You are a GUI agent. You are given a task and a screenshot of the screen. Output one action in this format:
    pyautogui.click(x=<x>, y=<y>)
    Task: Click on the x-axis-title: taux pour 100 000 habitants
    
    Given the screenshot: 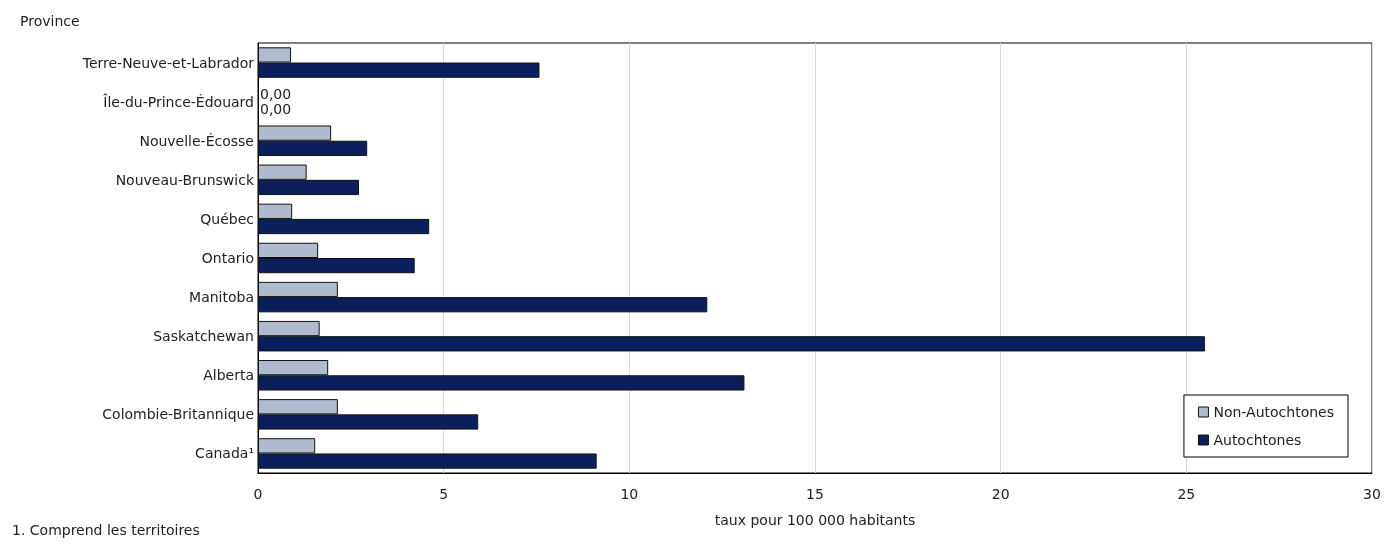 What is the action you would take?
    pyautogui.click(x=815, y=520)
    